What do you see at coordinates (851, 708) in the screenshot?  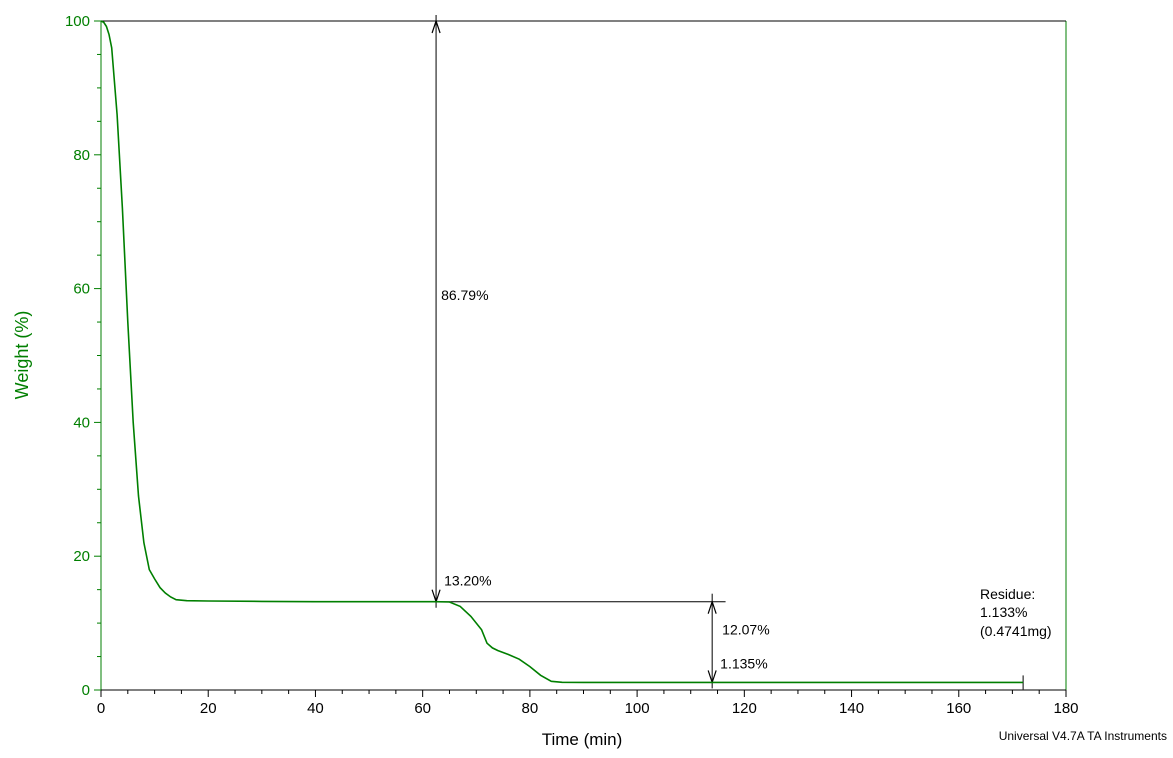 I see `x-tick-label: 140` at bounding box center [851, 708].